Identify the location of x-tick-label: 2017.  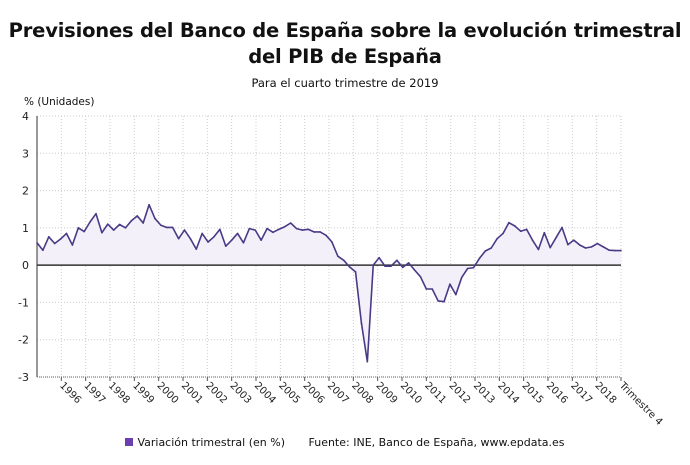
(581, 393).